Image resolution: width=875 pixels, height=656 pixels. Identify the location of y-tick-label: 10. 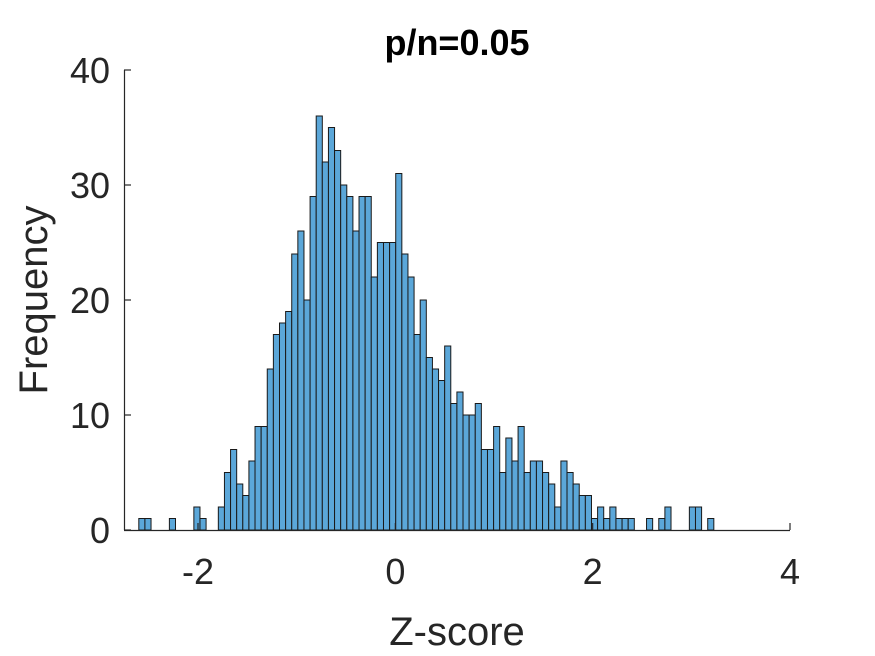
(90, 415).